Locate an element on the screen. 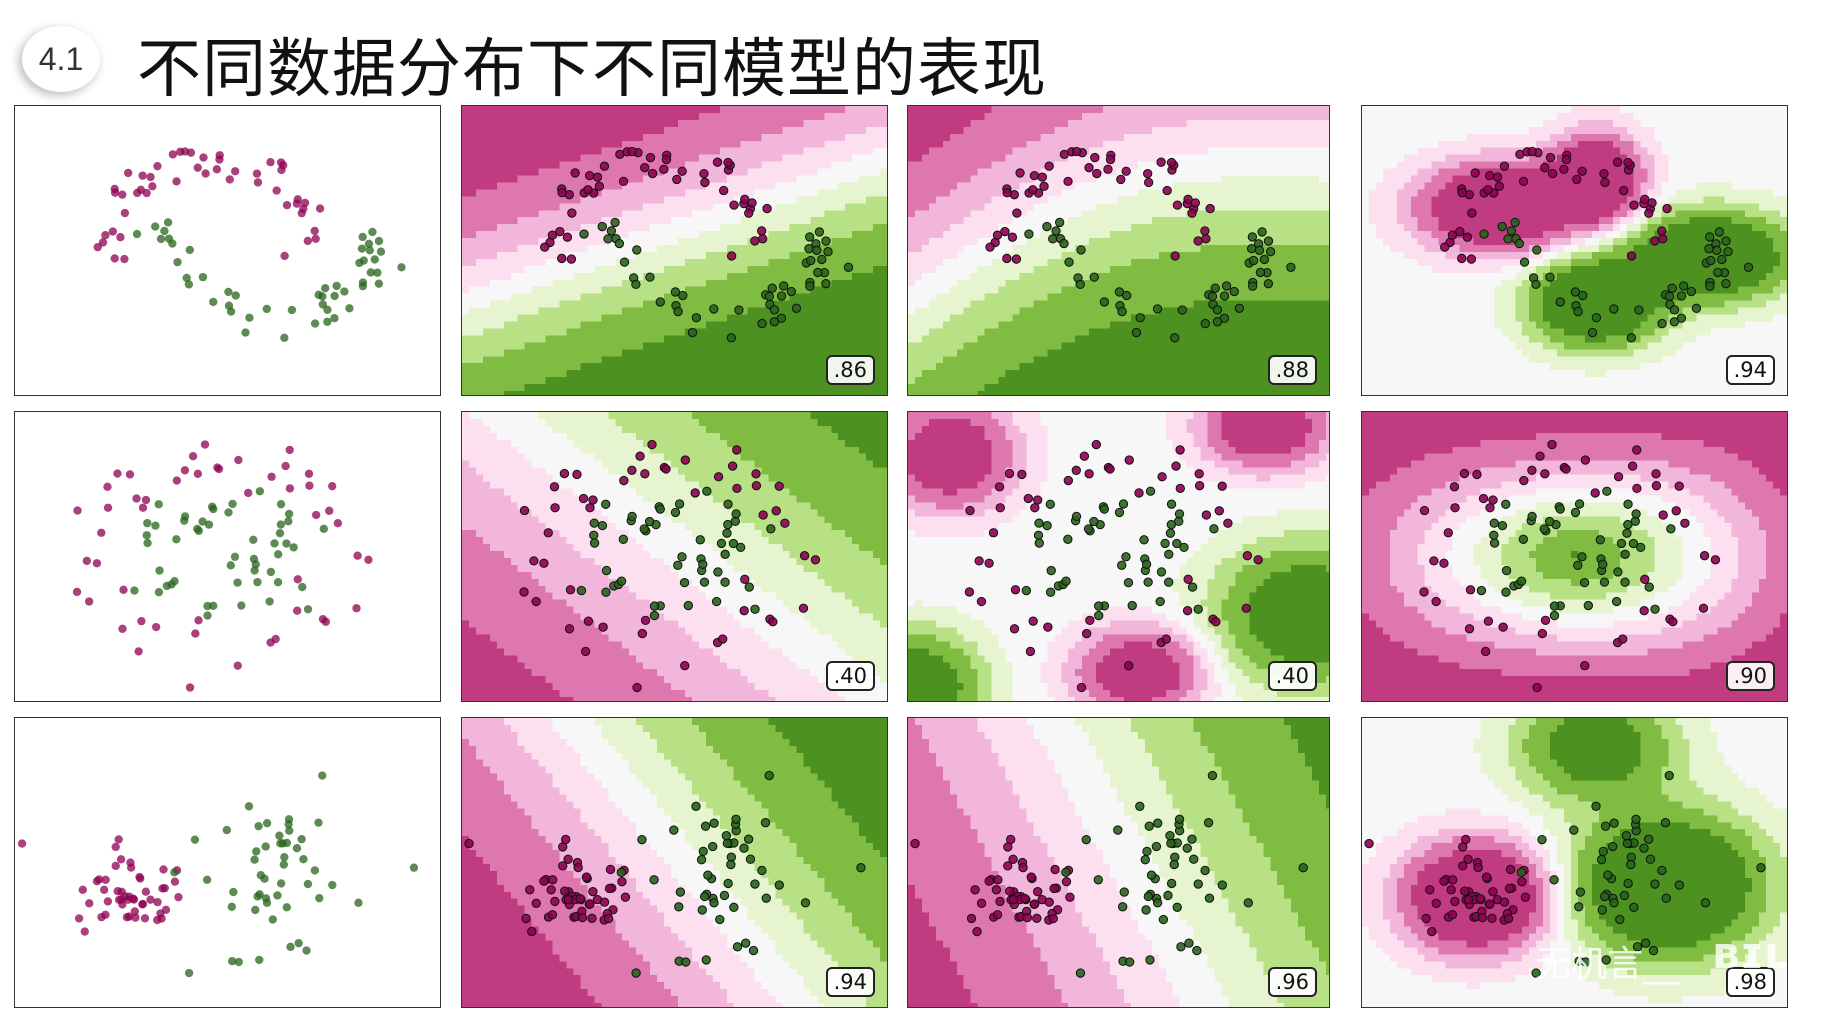 This screenshot has height=1018, width=1833. data-points is located at coordinates (665, 874).